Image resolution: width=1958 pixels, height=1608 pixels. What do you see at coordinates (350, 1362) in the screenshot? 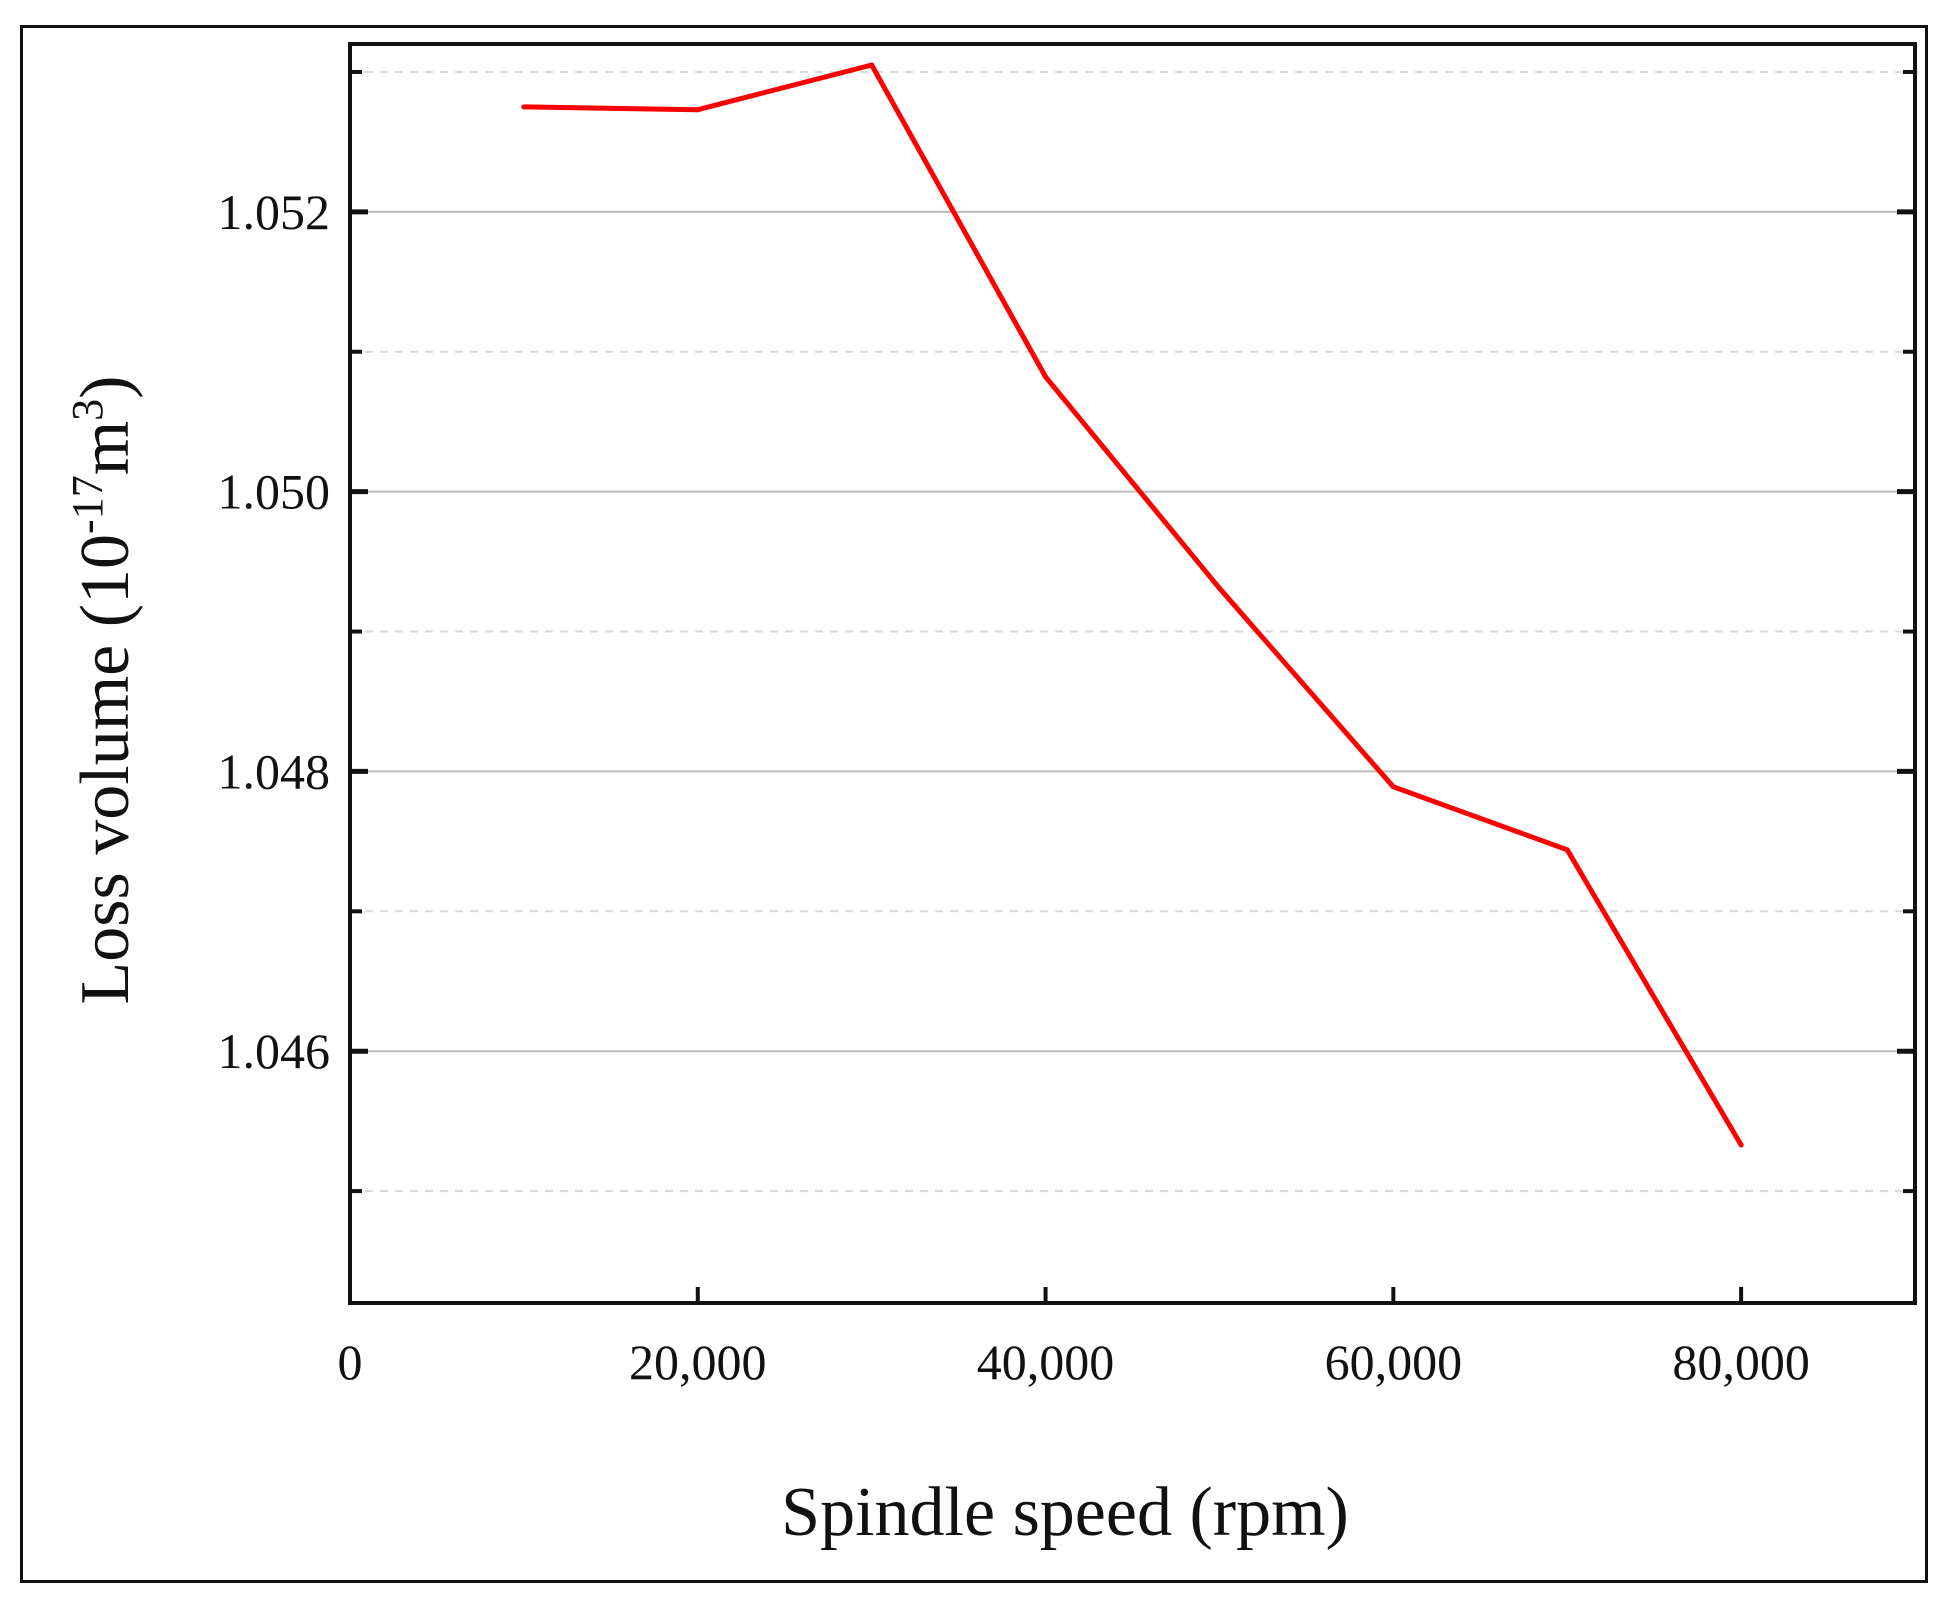
I see `x-tick-label: 0` at bounding box center [350, 1362].